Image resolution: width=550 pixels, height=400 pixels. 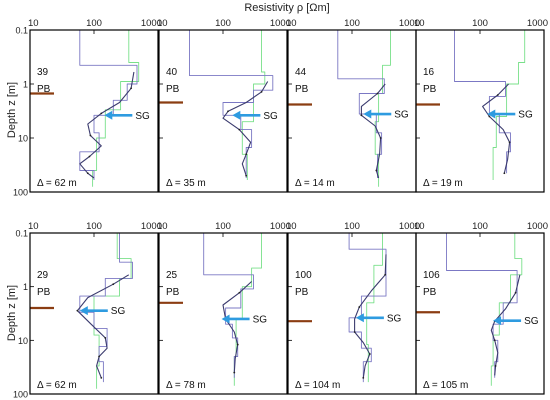 I want to click on y-axis-label-top-row: Depth z [m], so click(x=12, y=110).